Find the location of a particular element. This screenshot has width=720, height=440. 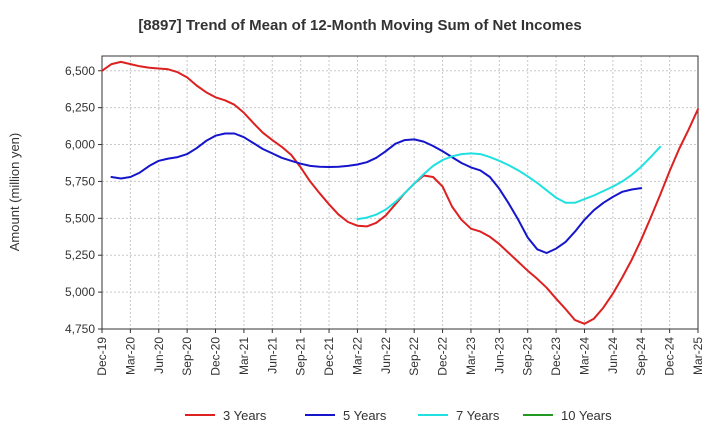

x-tick-label: Dec-20 is located at coordinates (216, 356).